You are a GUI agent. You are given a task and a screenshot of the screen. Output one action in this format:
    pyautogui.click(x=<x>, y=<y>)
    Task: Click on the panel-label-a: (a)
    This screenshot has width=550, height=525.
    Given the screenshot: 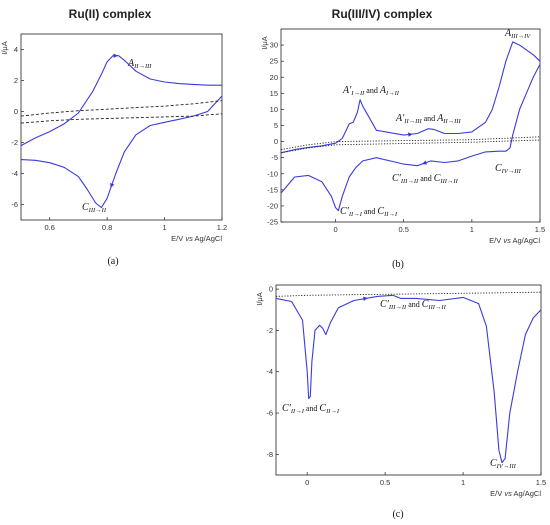 What is the action you would take?
    pyautogui.click(x=112, y=261)
    